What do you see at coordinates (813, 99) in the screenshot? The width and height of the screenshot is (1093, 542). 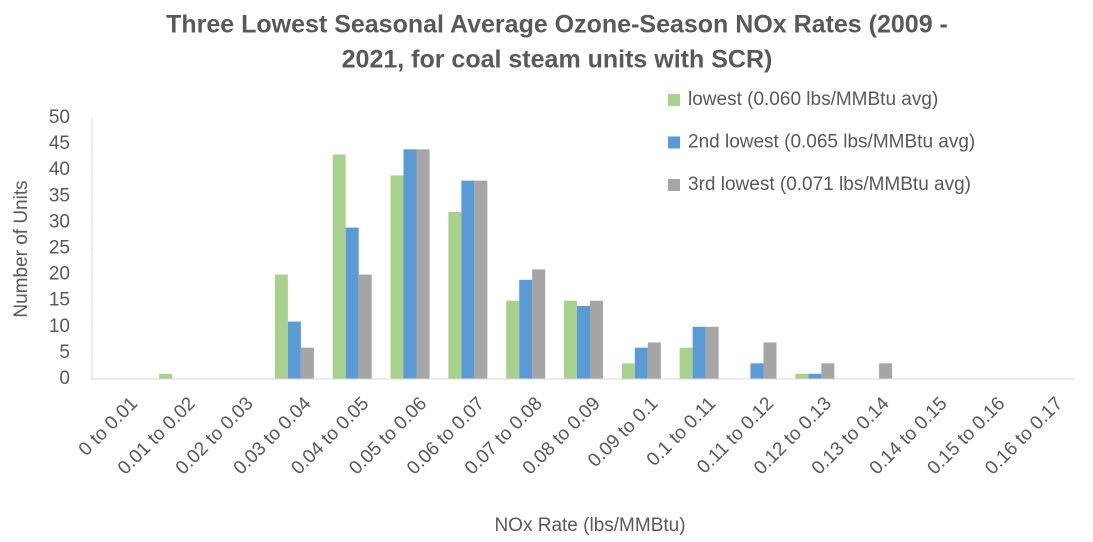 I see `legend-label: lowest (0.060 lbs/MMBtu avg)` at bounding box center [813, 99].